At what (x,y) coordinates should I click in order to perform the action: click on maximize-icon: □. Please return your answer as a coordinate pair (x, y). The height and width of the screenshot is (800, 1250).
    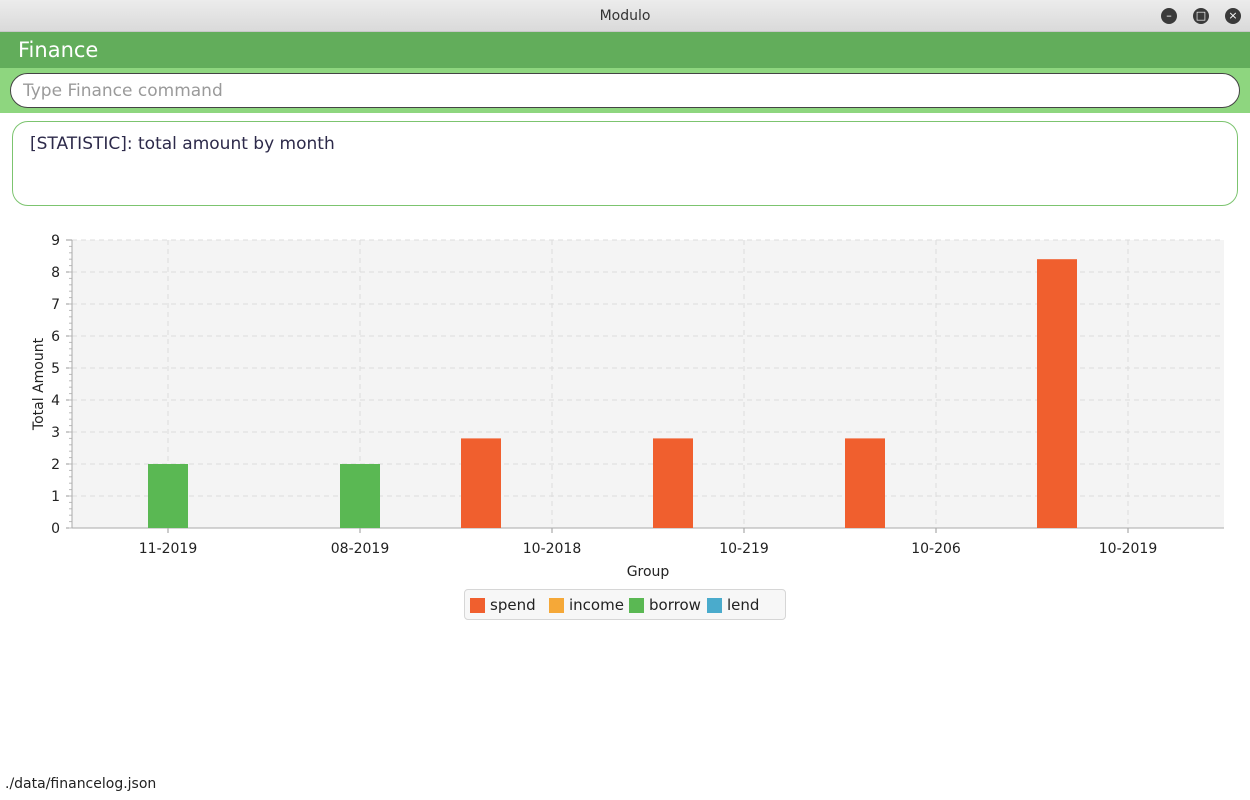
    Looking at the image, I should click on (1201, 16).